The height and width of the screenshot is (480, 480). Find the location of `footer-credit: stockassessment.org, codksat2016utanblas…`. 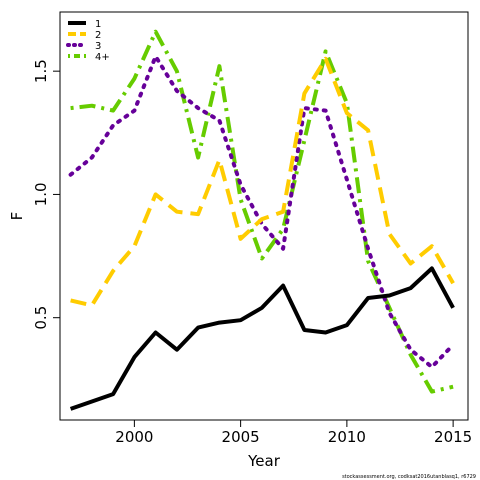

footer-credit: stockassessment.org, codksat2016utanblas… is located at coordinates (409, 477).